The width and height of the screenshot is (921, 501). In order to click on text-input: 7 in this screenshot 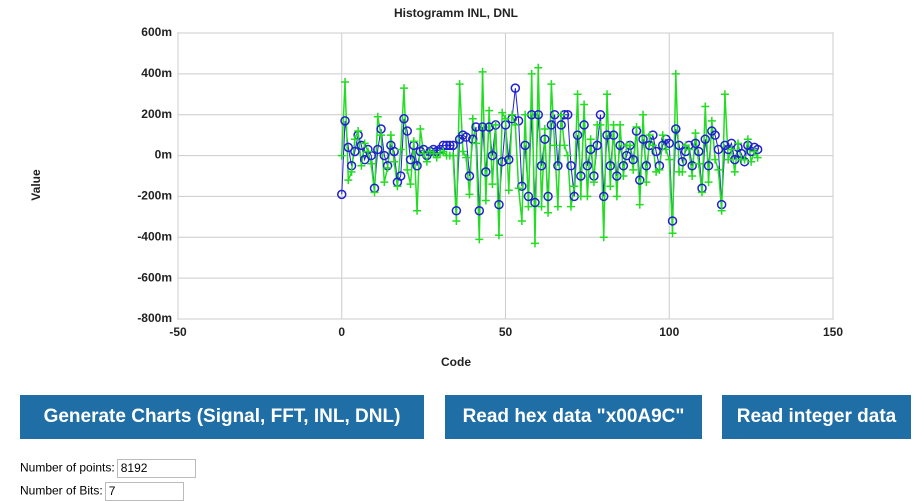, I will do `click(144, 491)`.